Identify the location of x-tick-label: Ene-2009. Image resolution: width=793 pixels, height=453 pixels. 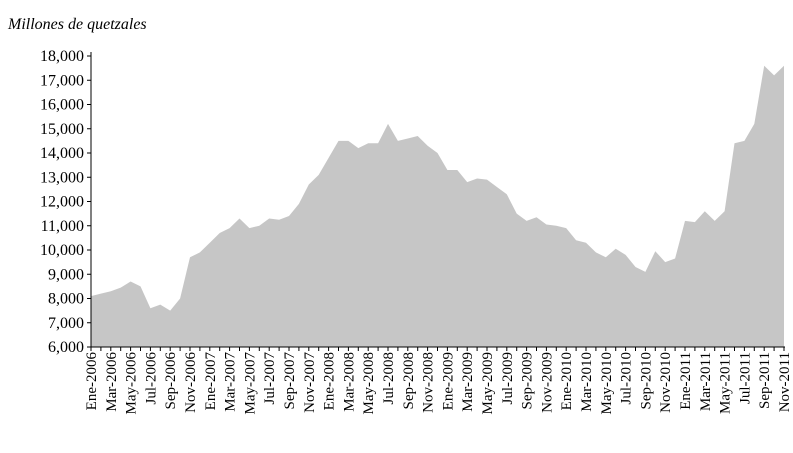
(448, 381).